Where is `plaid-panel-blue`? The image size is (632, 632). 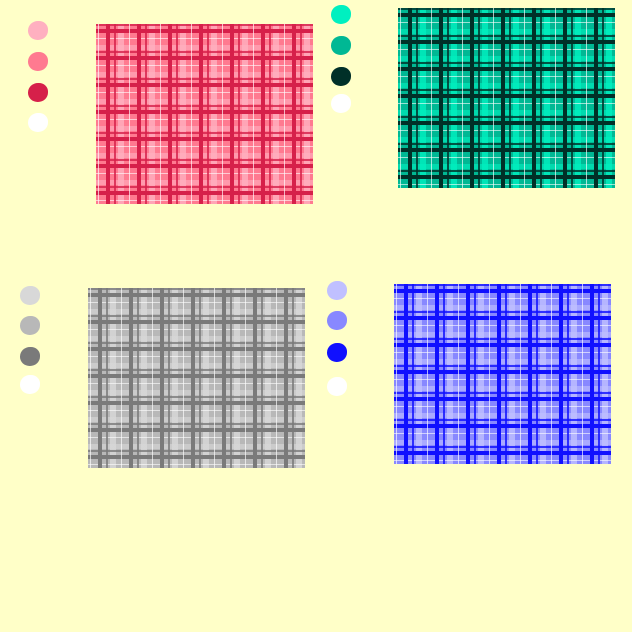 plaid-panel-blue is located at coordinates (502, 374).